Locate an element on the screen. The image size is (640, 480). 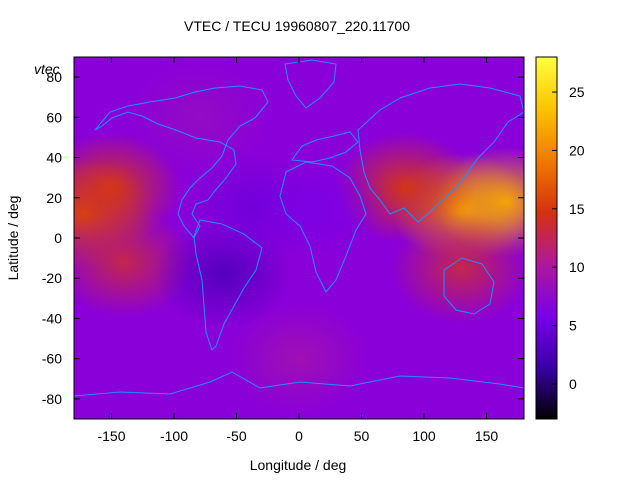
y-tick-label: -40 is located at coordinates (52, 318).